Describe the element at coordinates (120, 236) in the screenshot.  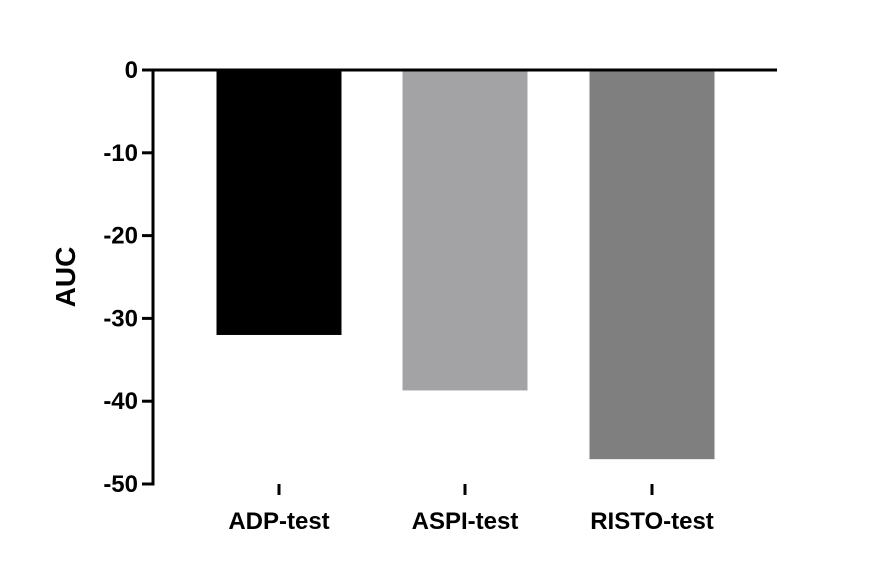
I see `y-tick-label: -20` at that location.